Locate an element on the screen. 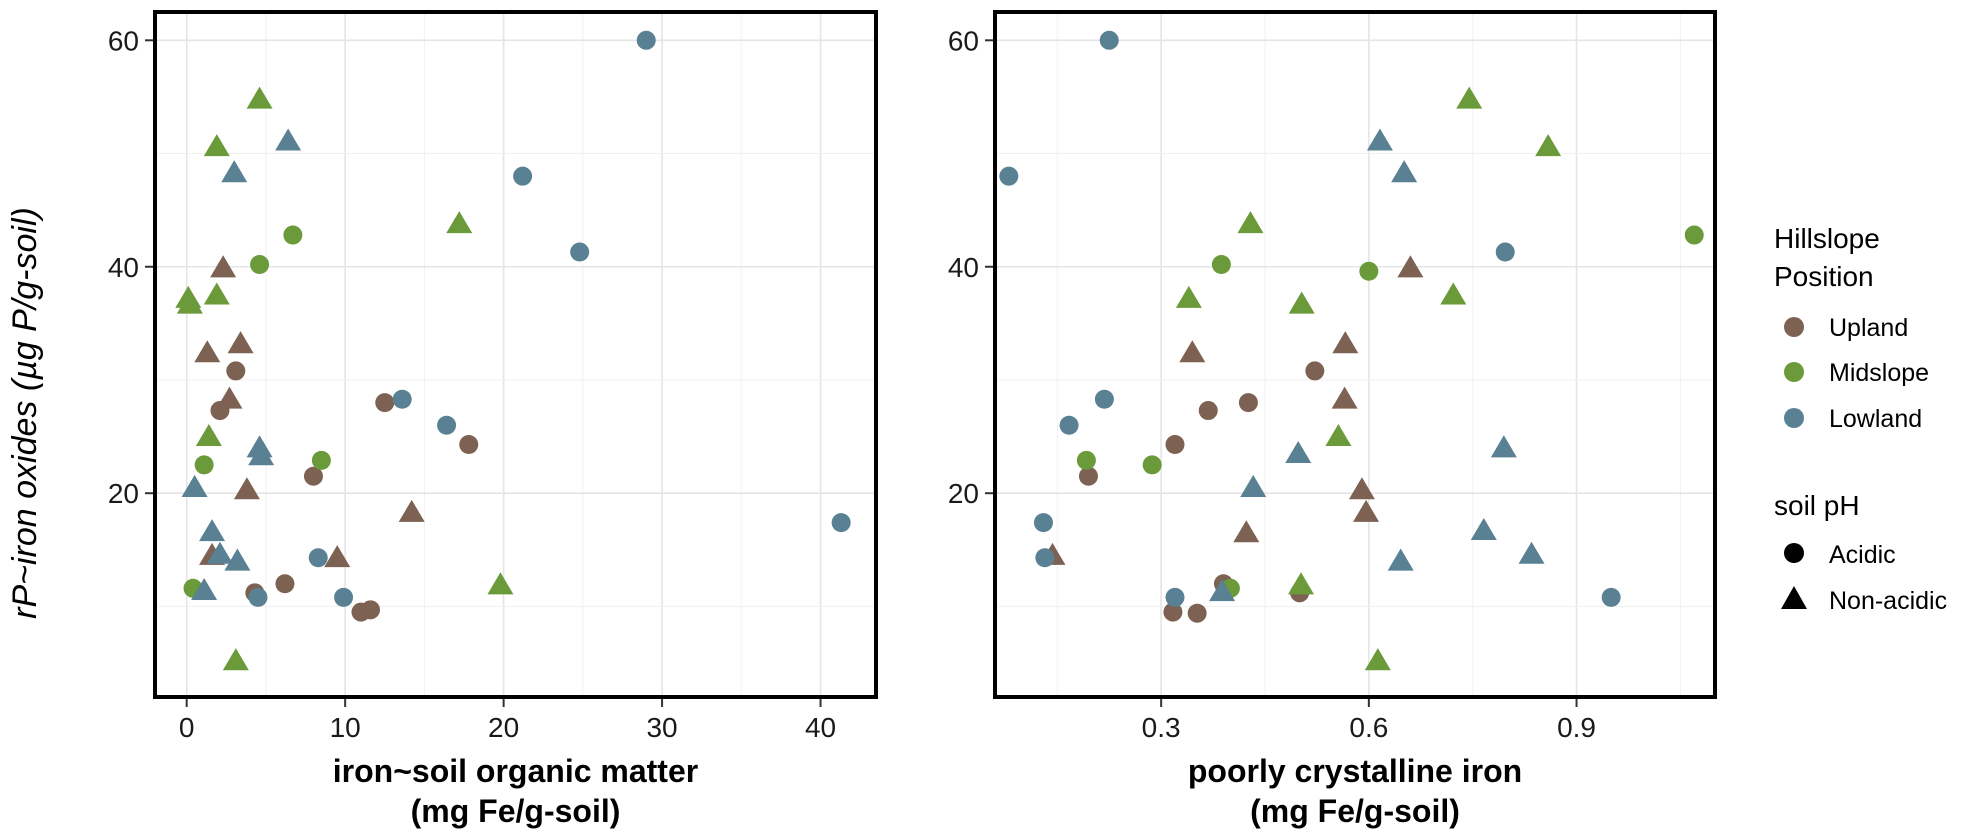 The width and height of the screenshot is (1985, 831). x-tick-label: 0 is located at coordinates (187, 727).